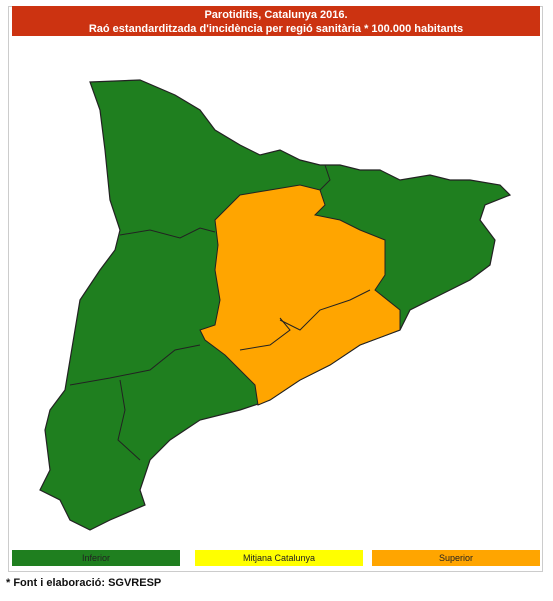 This screenshot has width=553, height=601. I want to click on legend-item: Superior, so click(456, 558).